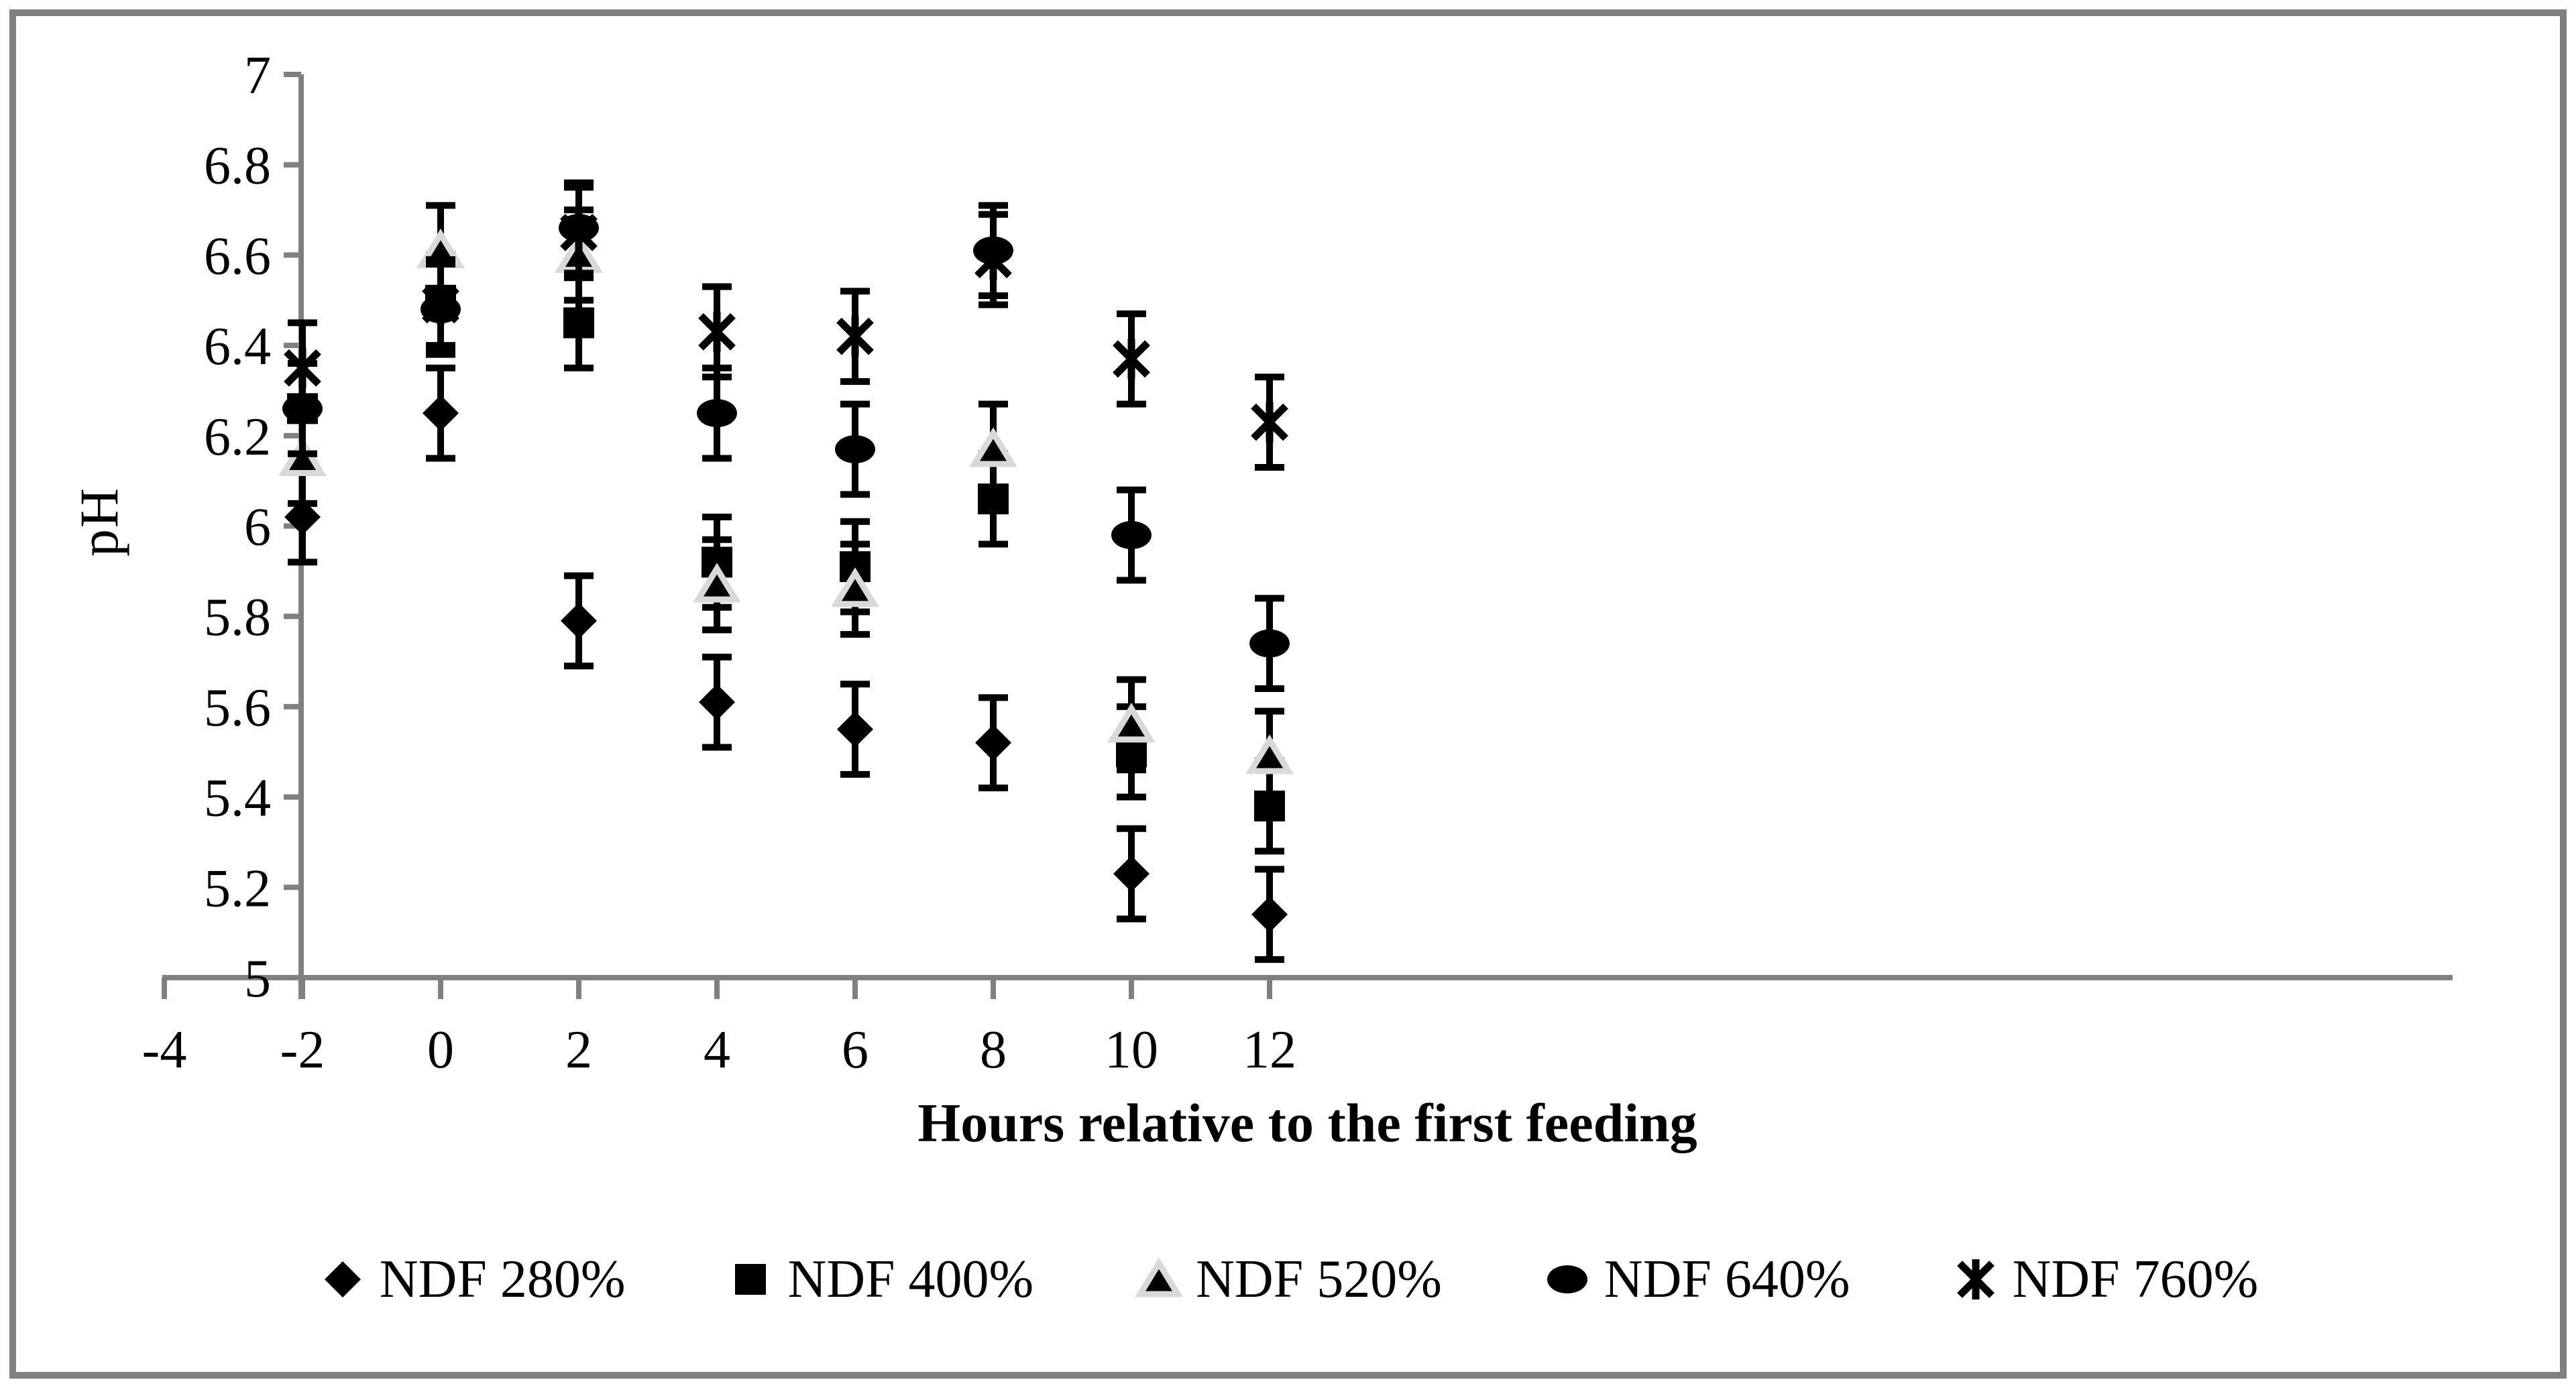 This screenshot has width=2576, height=1388. I want to click on legend-label: NDF 760%, so click(2135, 1279).